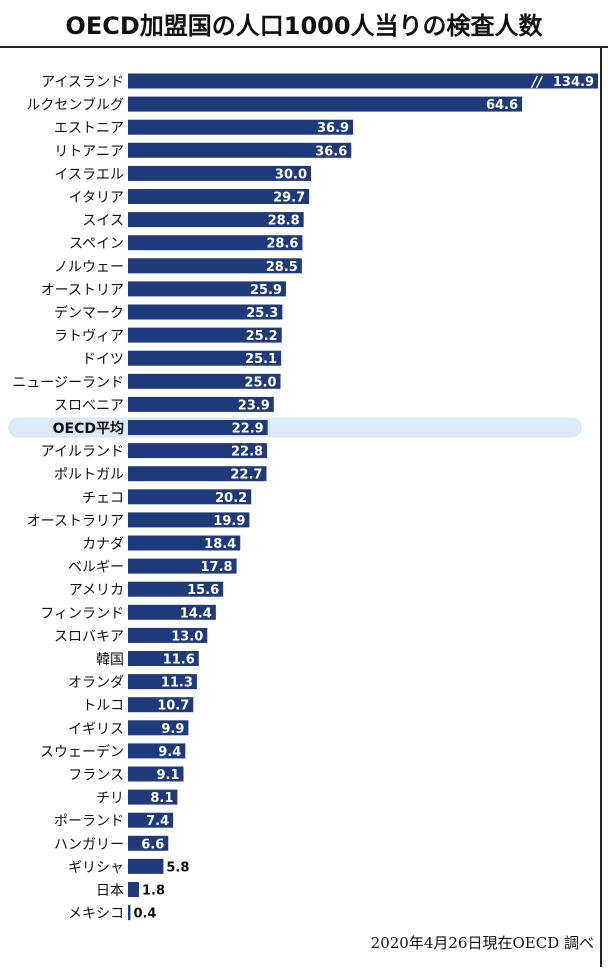 This screenshot has height=971, width=608. I want to click on value-label-row-36: 0.4, so click(144, 914).